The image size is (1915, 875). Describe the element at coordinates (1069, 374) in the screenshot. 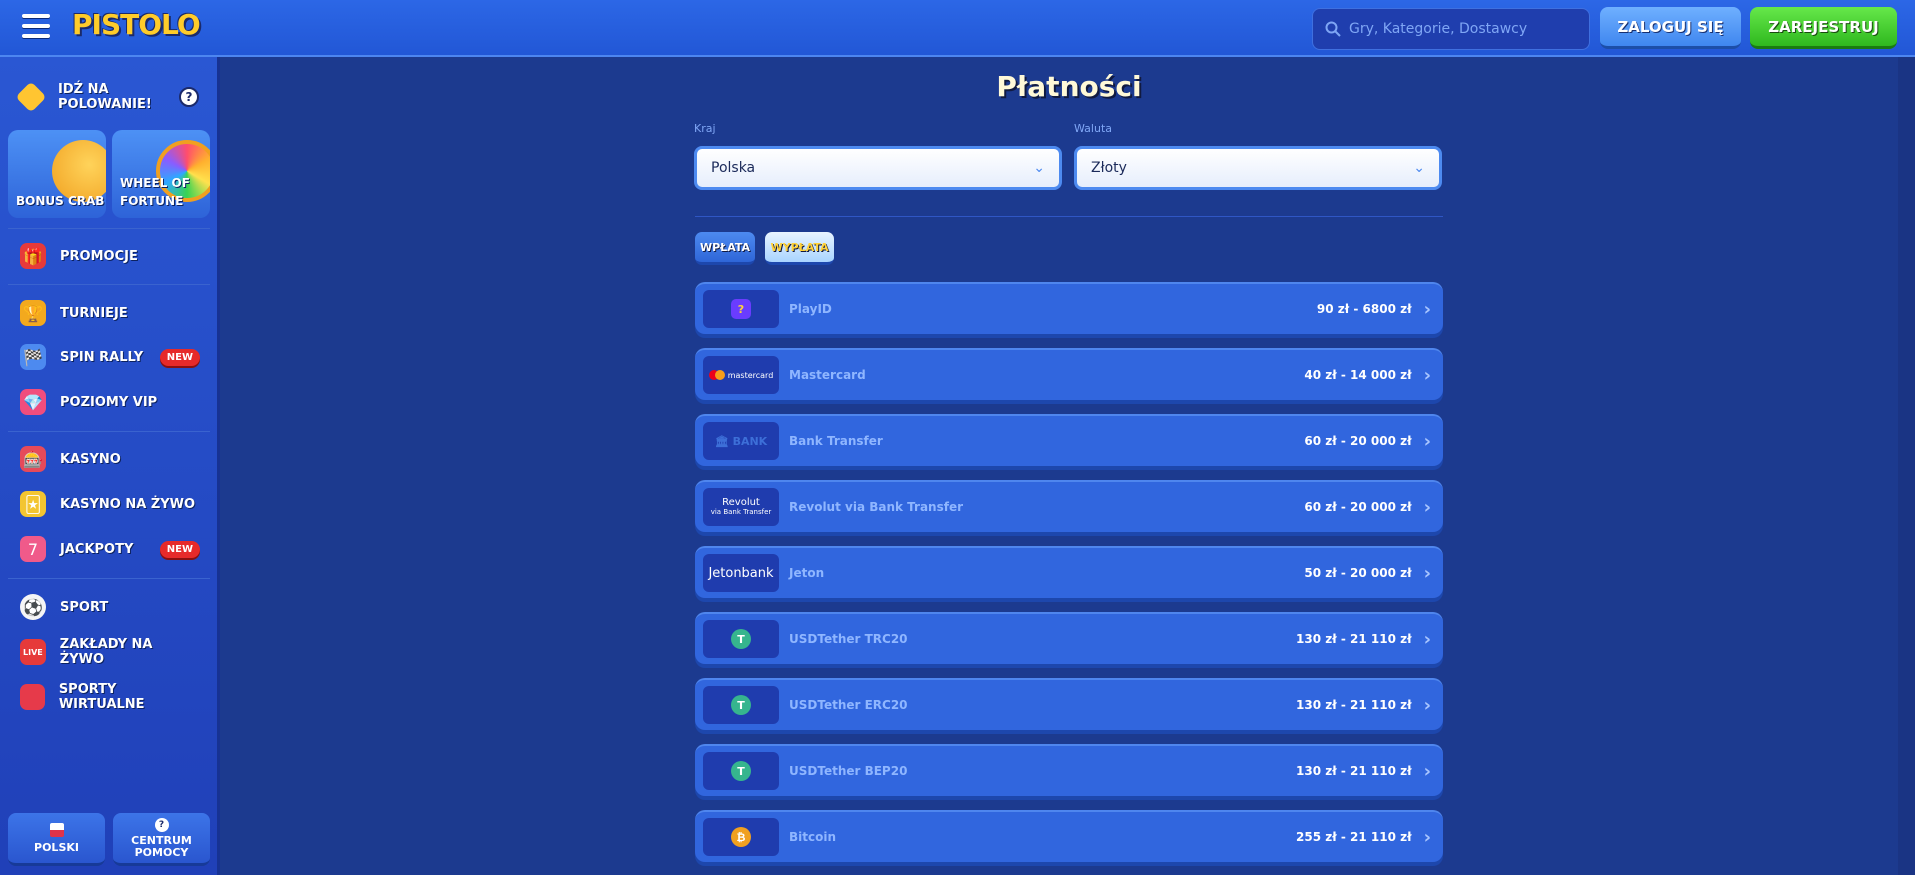

I see `payment-method-row: mastercard Mastercard 40 zł - 14 000 zł ›` at that location.